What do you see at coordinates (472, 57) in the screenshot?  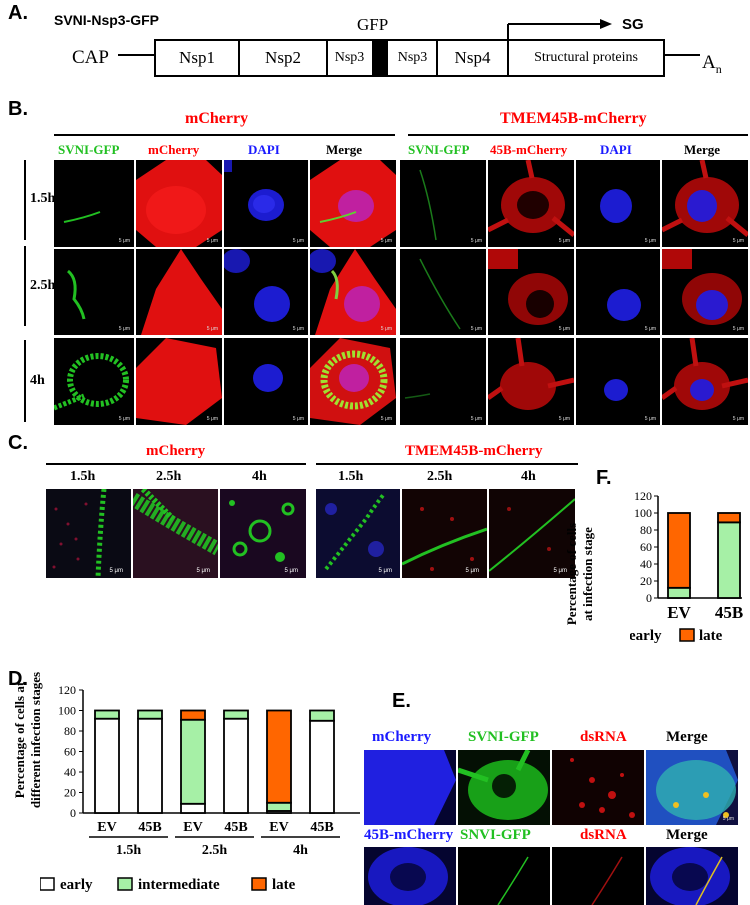 I see `gene-nsp4: Nsp4` at bounding box center [472, 57].